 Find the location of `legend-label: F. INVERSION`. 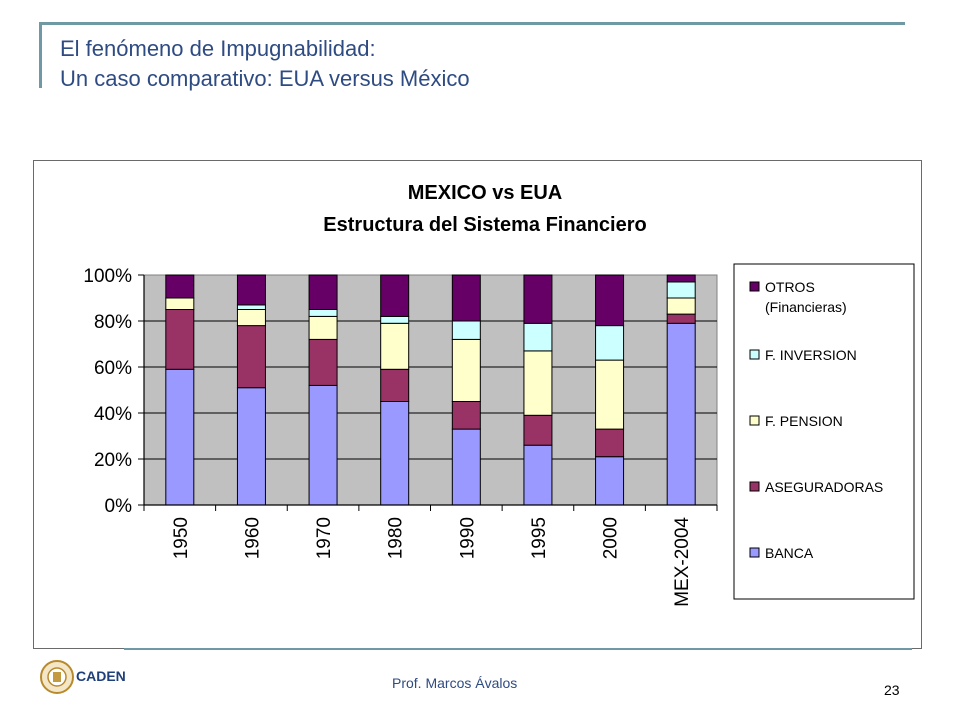

legend-label: F. INVERSION is located at coordinates (811, 355).